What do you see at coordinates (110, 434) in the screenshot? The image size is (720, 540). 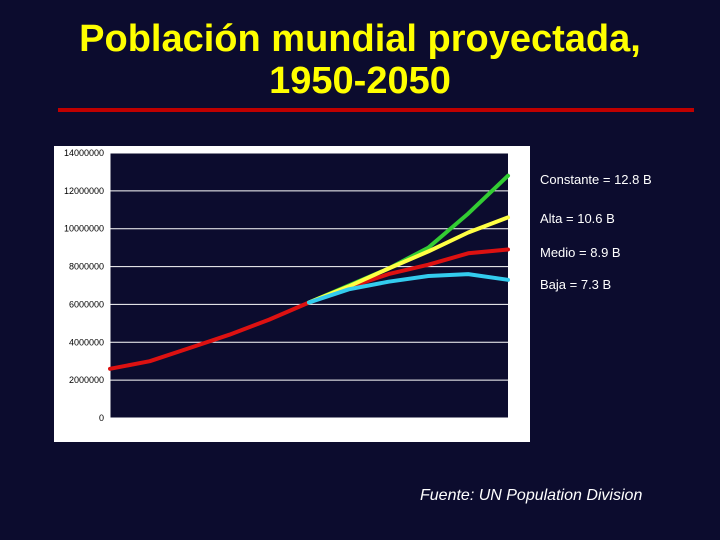 I see `x-tick-label: 1950` at bounding box center [110, 434].